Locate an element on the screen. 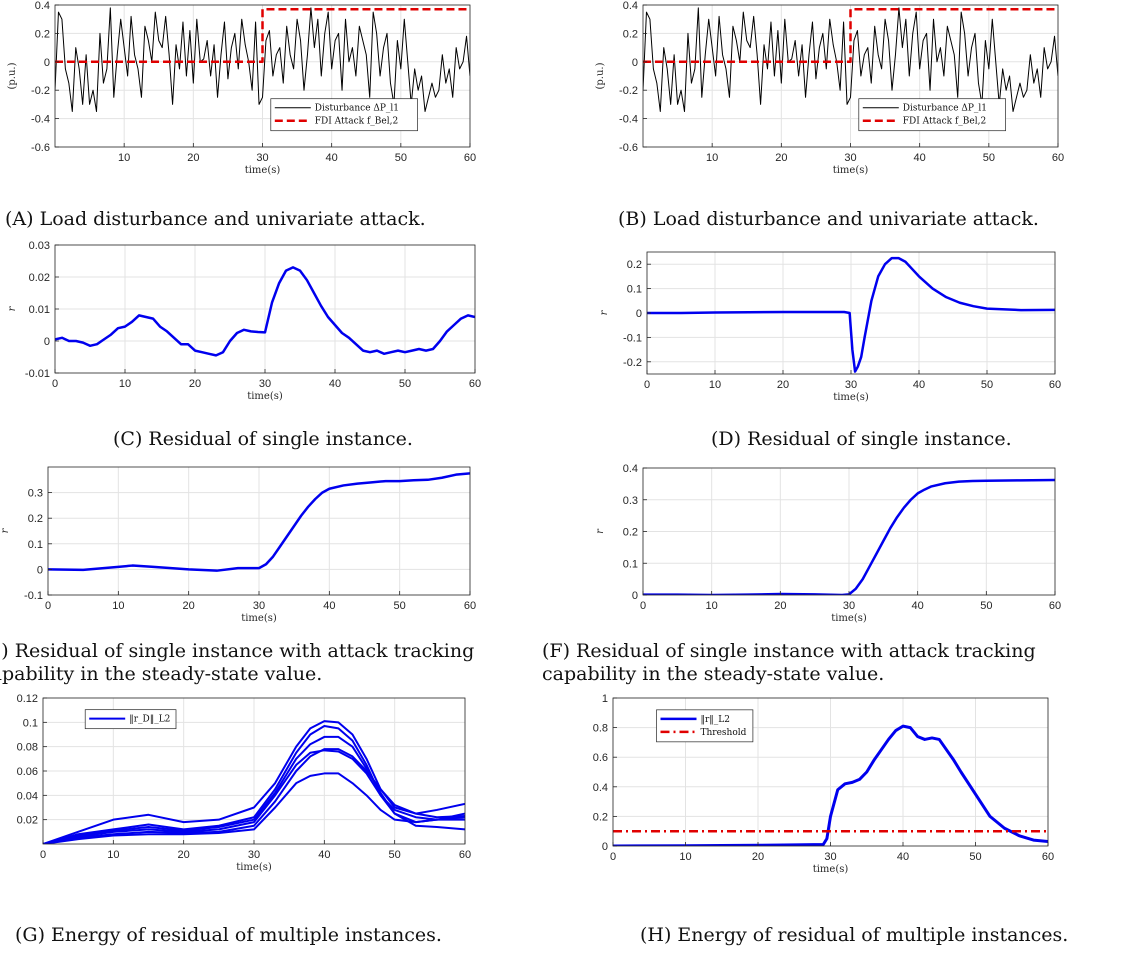 The image size is (1135, 963). legend: ‖r_D‖_L2 is located at coordinates (130, 719).